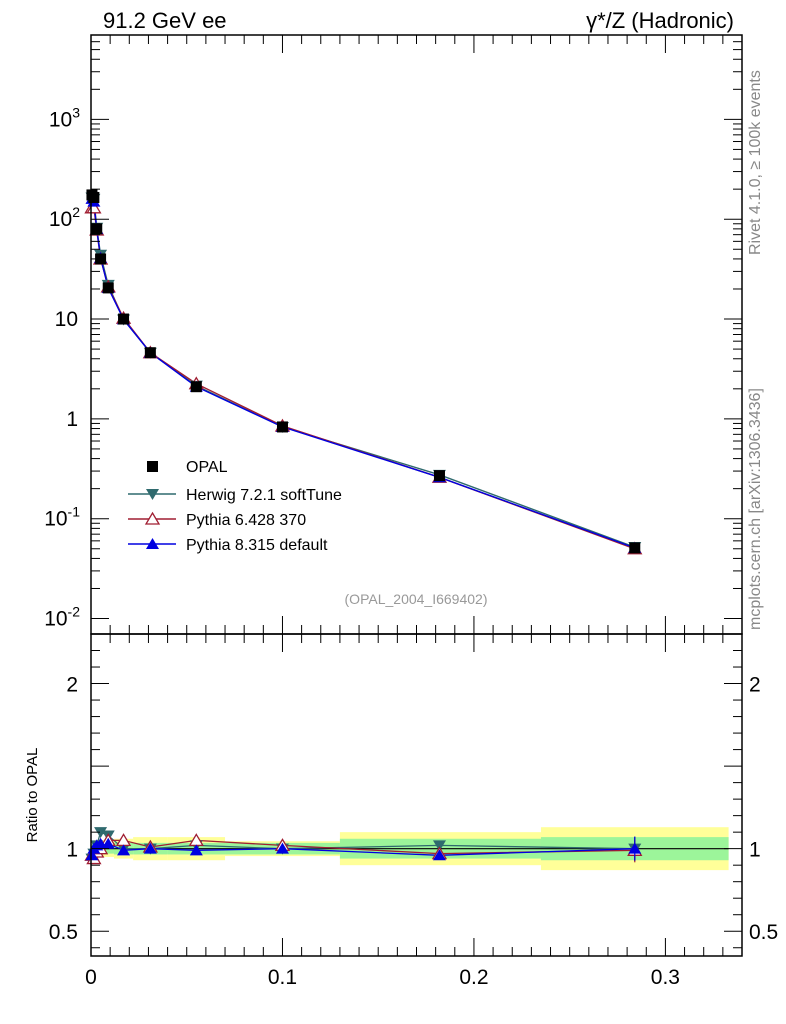 This screenshot has height=1024, width=786. What do you see at coordinates (665, 977) in the screenshot?
I see `x-tick-label: 0.3` at bounding box center [665, 977].